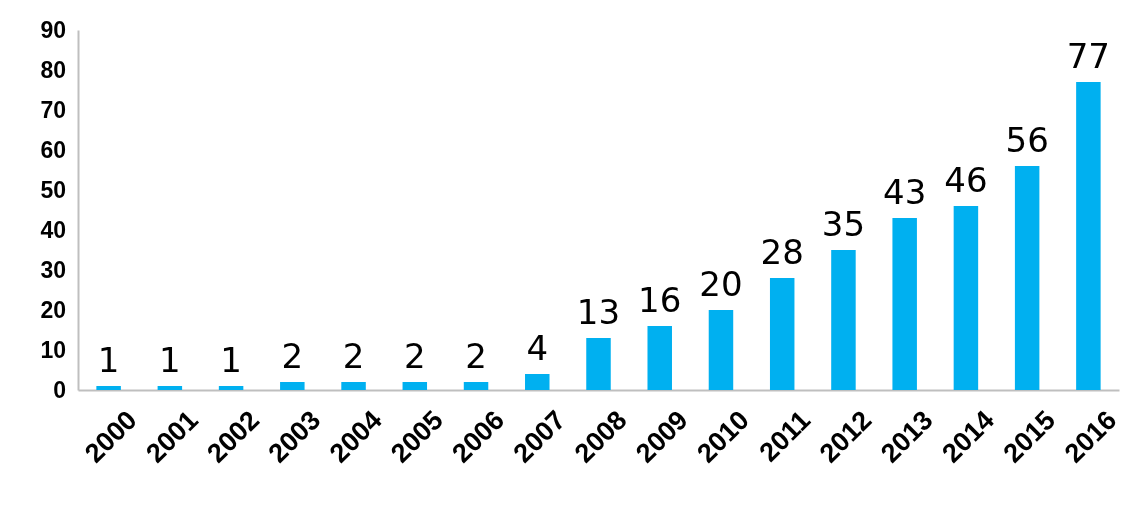 This screenshot has width=1133, height=507. Describe the element at coordinates (843, 224) in the screenshot. I see `data-label: 35` at that location.